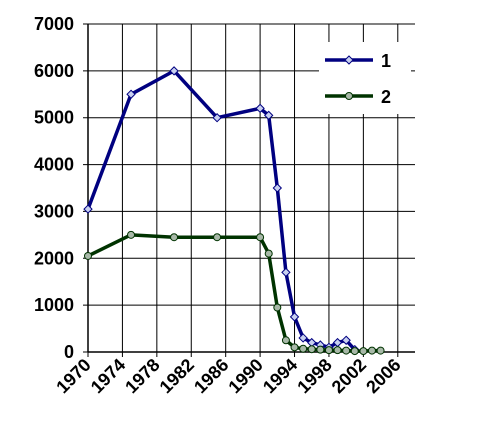  What do you see at coordinates (54, 71) in the screenshot?
I see `y-tick-label: 6000` at bounding box center [54, 71].